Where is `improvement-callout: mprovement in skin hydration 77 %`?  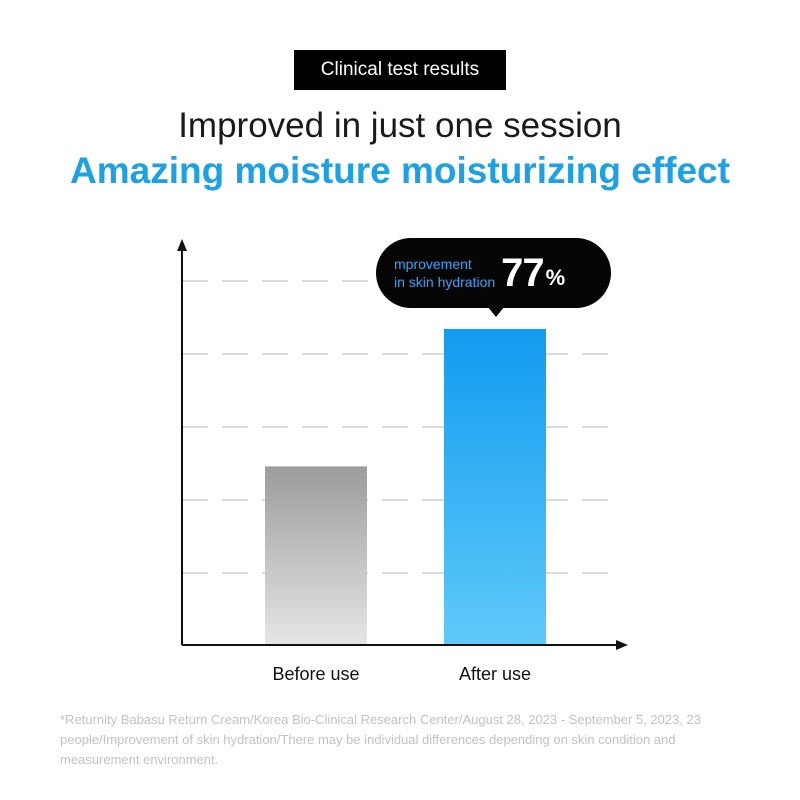
improvement-callout: mprovement in skin hydration 77 % is located at coordinates (493, 277).